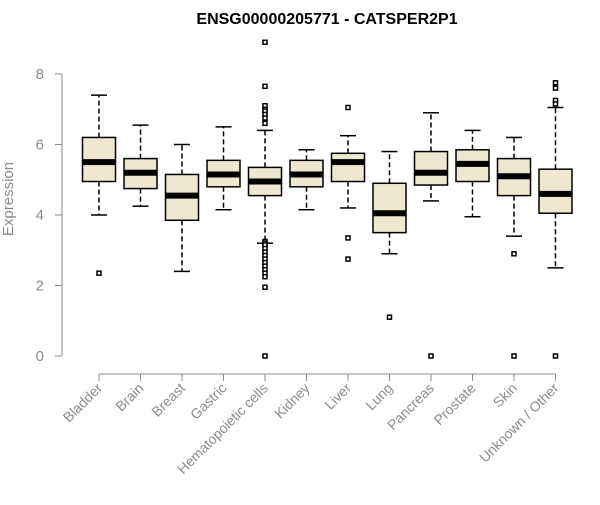 This screenshot has width=600, height=505. What do you see at coordinates (223, 168) in the screenshot?
I see `box-gastric` at bounding box center [223, 168].